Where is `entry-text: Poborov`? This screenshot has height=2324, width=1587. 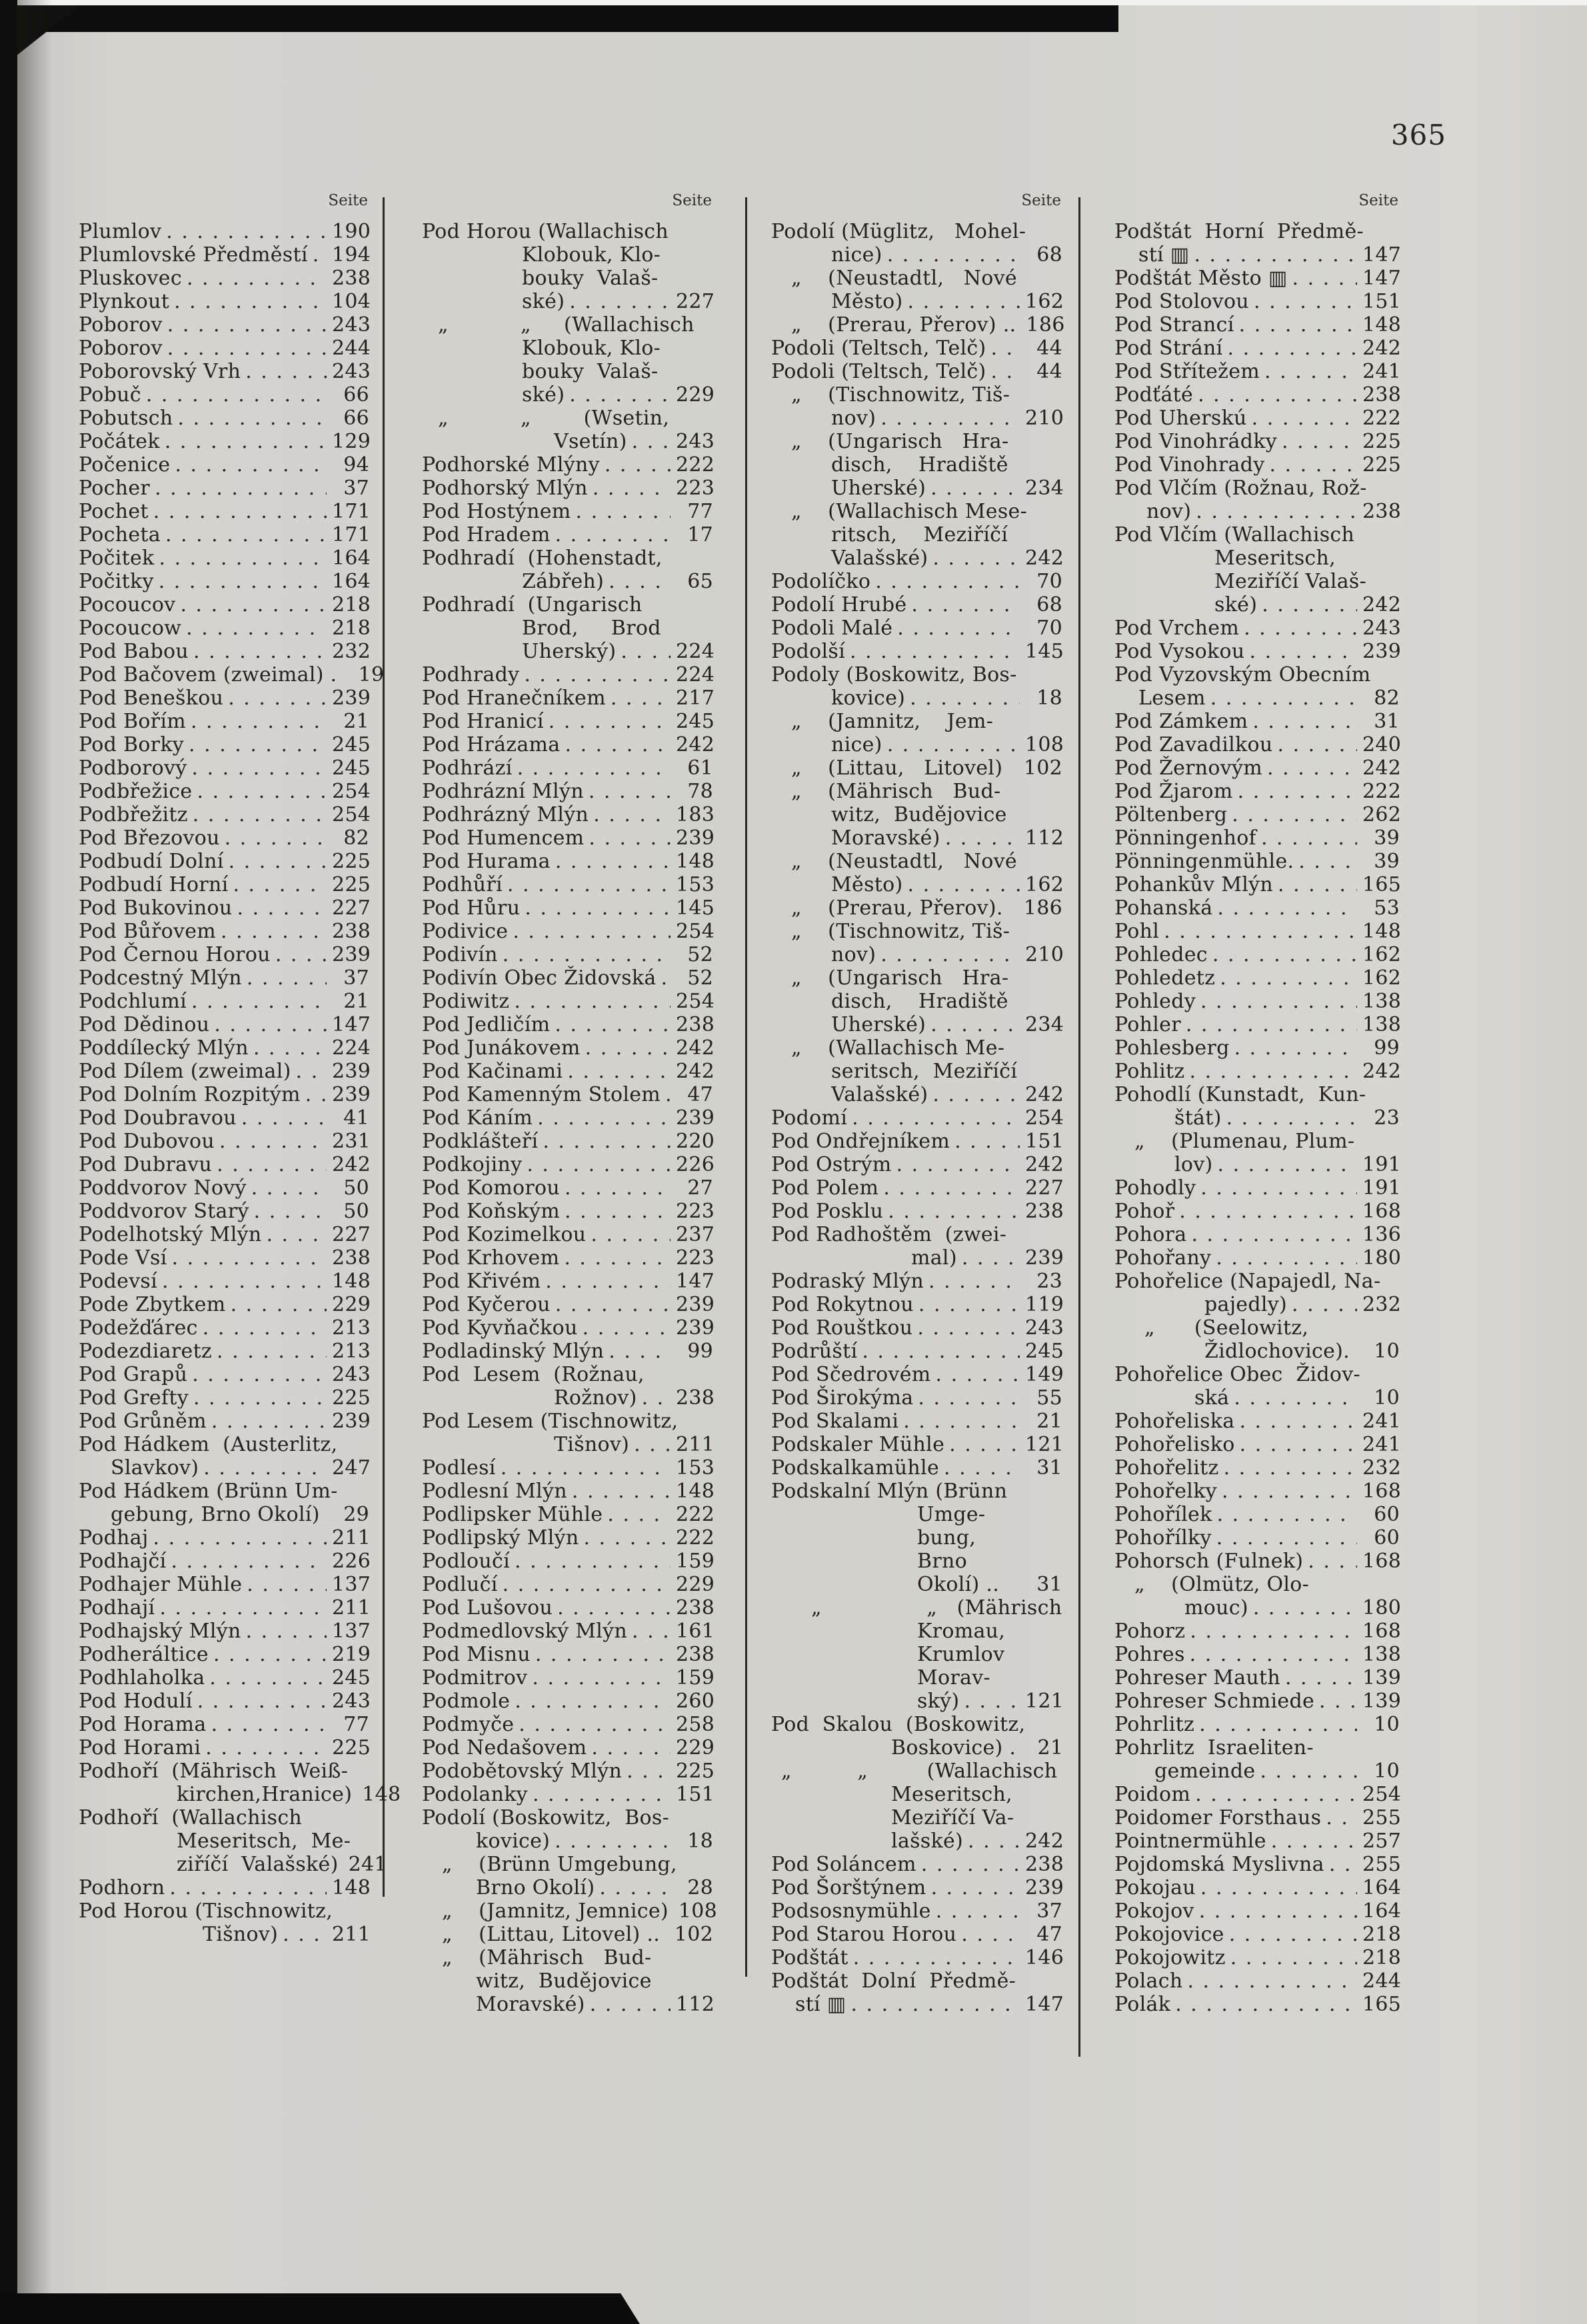 entry-text: Poborov is located at coordinates (121, 348).